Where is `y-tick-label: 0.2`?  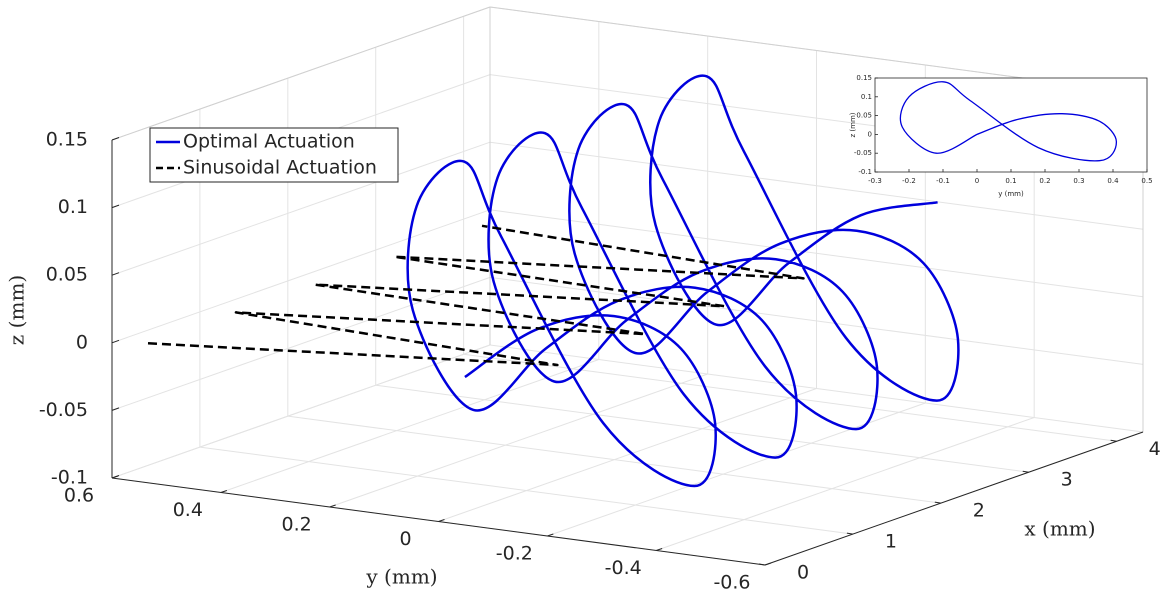 y-tick-label: 0.2 is located at coordinates (297, 525).